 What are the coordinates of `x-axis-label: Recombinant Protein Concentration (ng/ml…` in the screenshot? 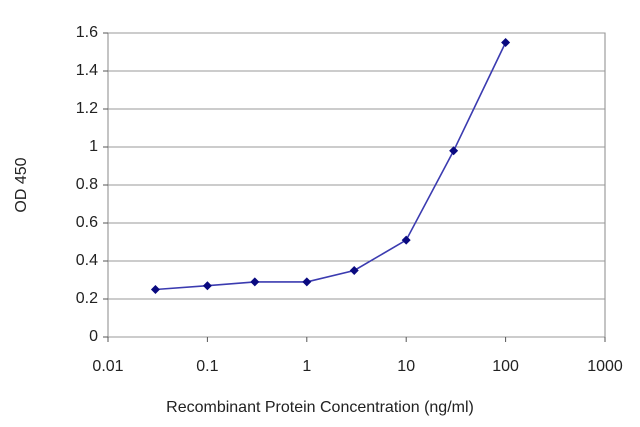 It's located at (320, 407).